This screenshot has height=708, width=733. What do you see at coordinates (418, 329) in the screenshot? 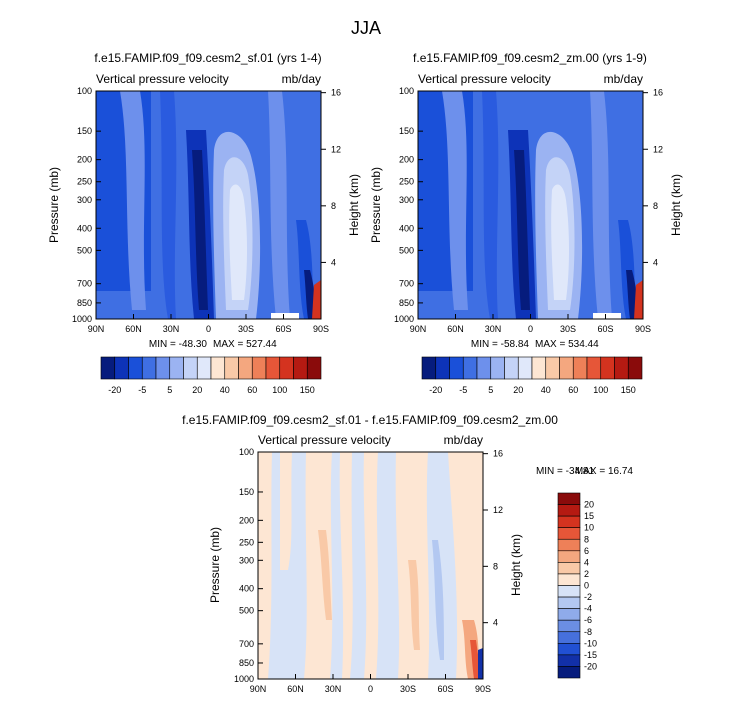
I see `latitude-tick-label: 90N` at bounding box center [418, 329].